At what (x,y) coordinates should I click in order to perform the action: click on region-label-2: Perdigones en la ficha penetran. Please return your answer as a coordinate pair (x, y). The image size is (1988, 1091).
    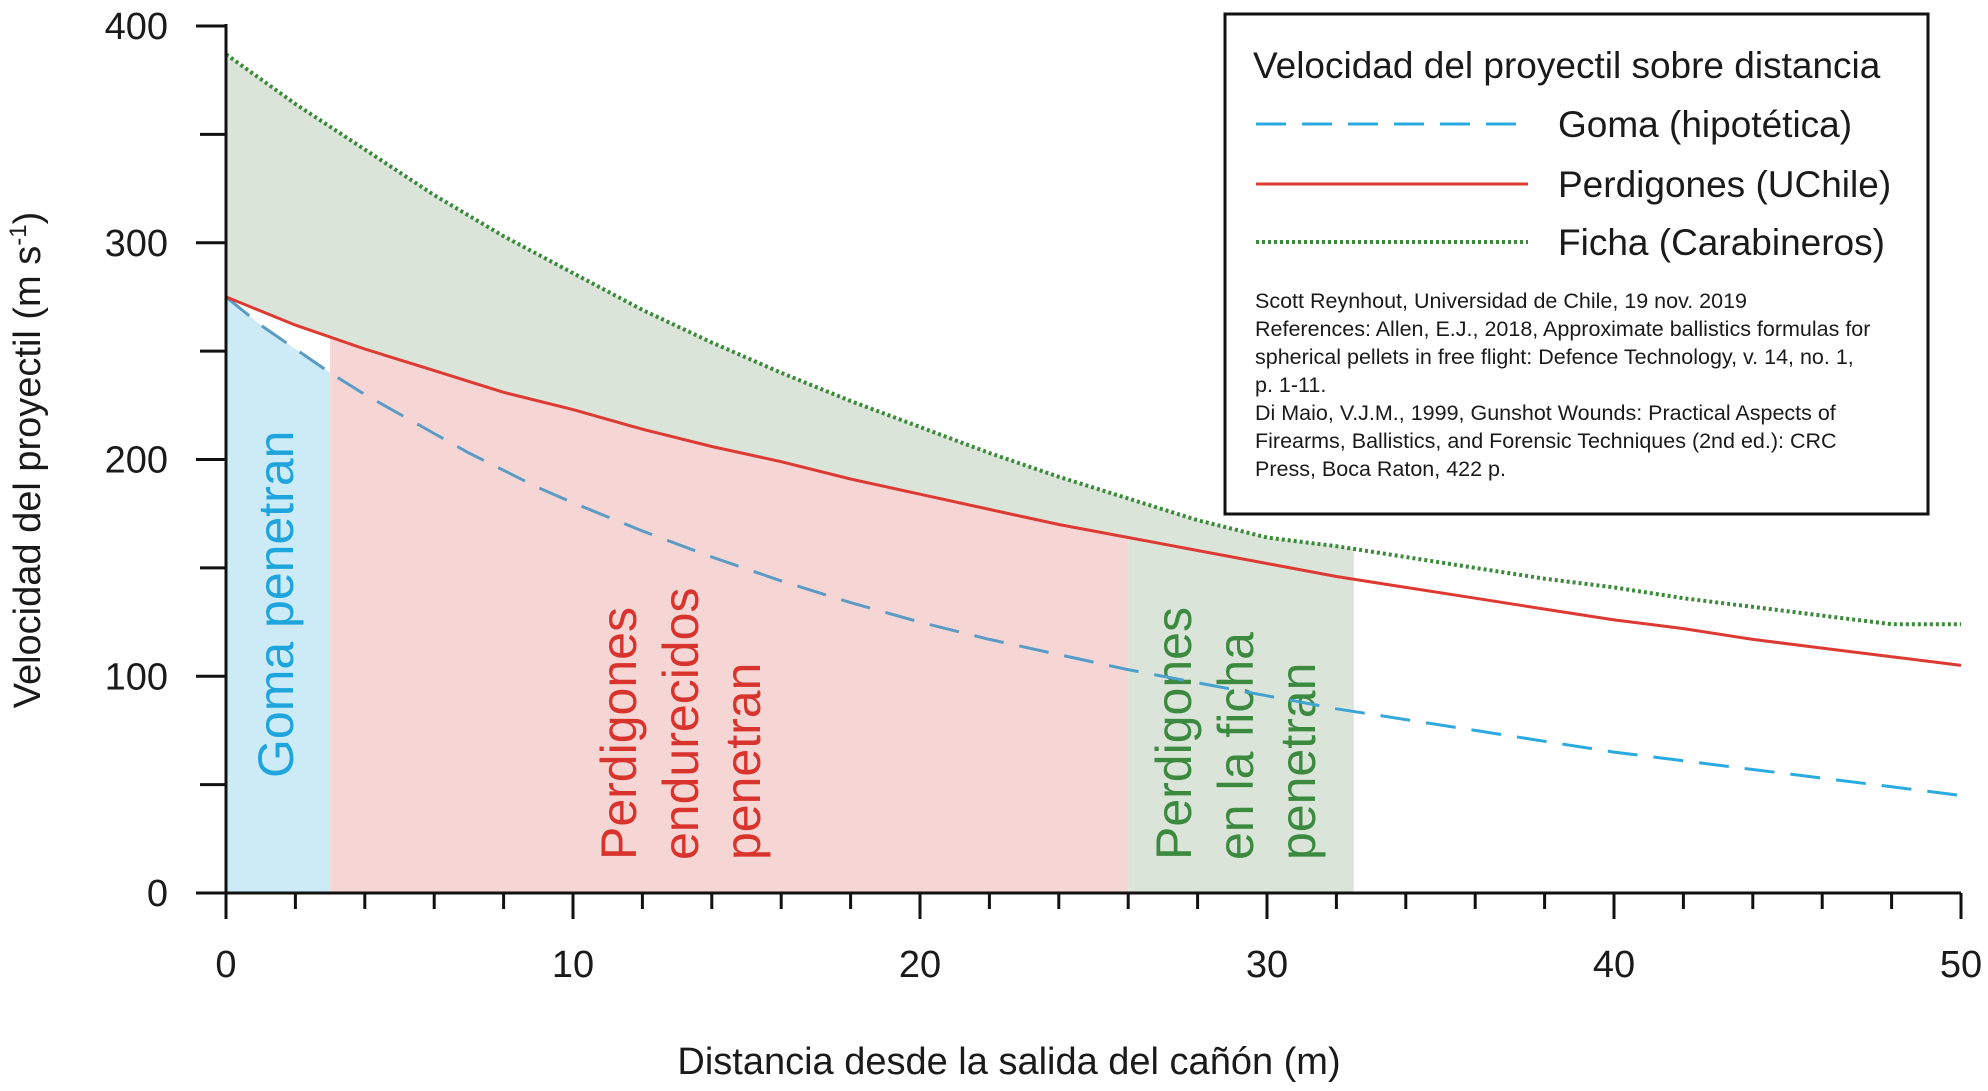
    Looking at the image, I should click on (1236, 733).